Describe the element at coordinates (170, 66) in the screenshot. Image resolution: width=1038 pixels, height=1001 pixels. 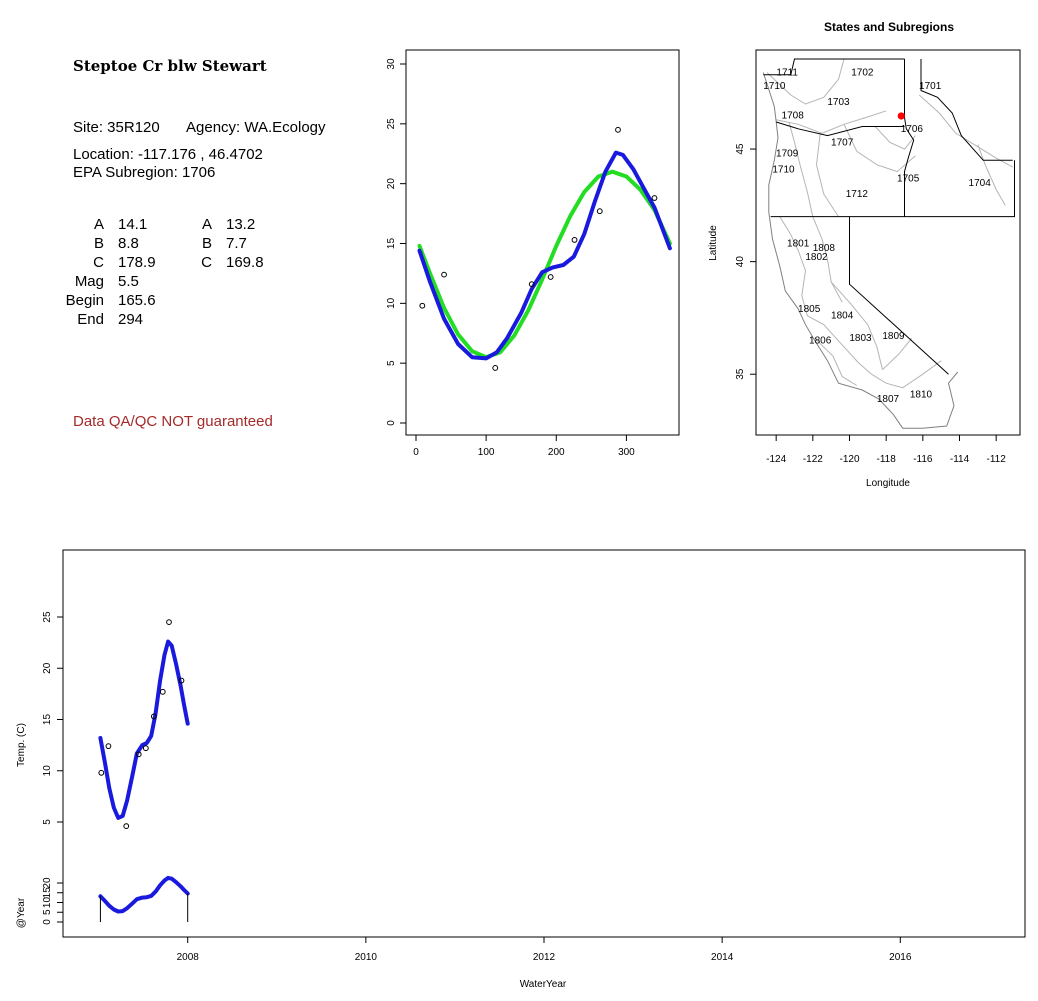
I see `site-title: Steptoe Cr blw Stewart` at that location.